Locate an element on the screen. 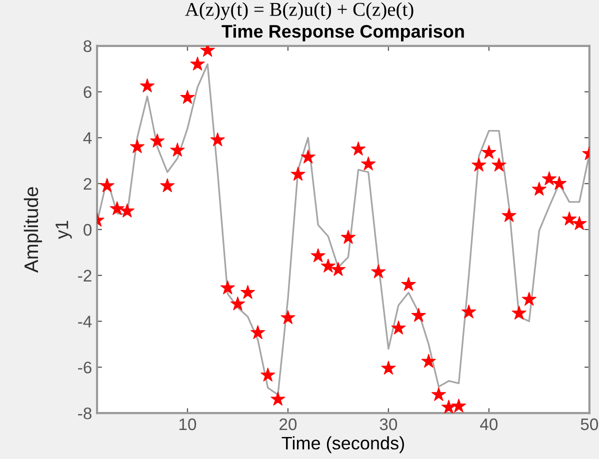 The height and width of the screenshot is (459, 599). x-tick-label: 40 is located at coordinates (489, 424).